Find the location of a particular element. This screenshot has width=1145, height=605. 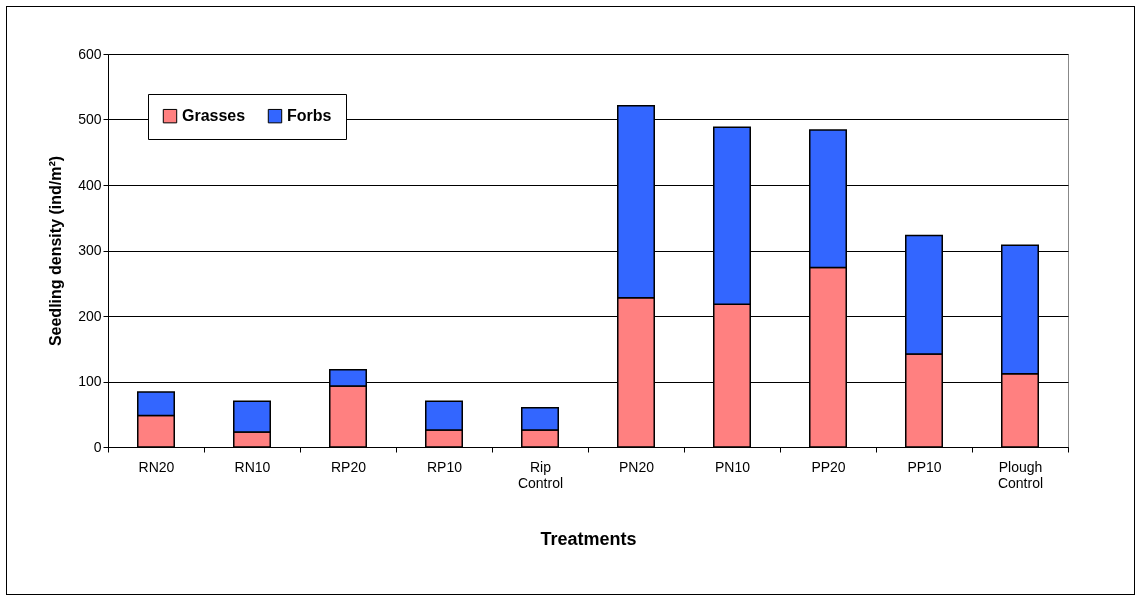

y-tick-label: 200 is located at coordinates (90, 315).